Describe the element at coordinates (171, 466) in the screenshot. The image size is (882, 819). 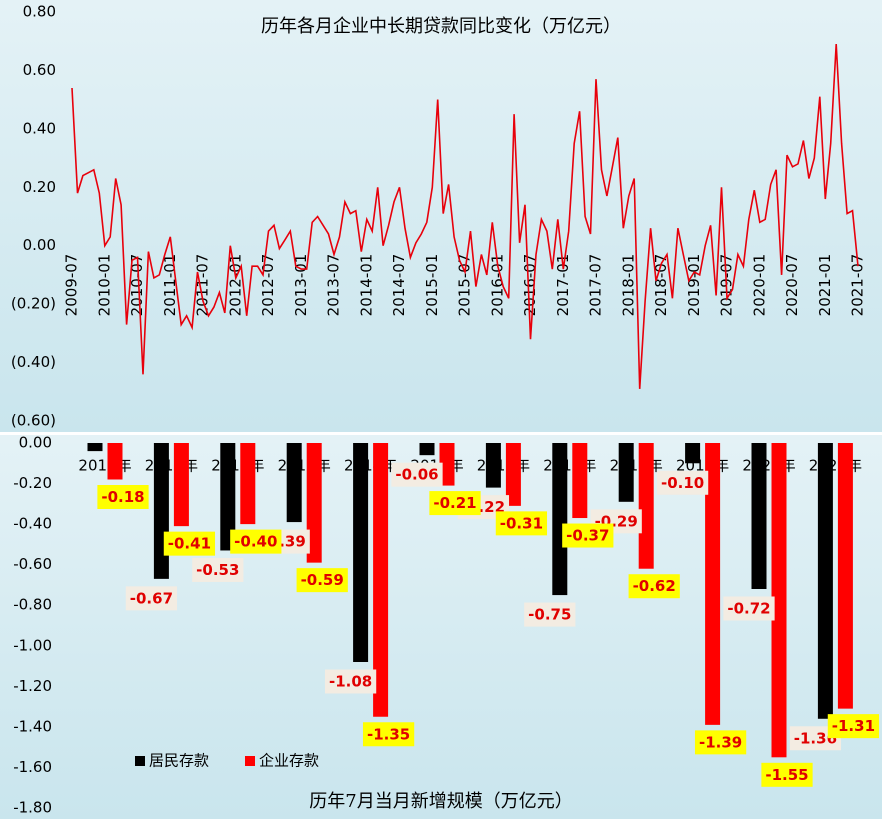
I see `x-tick-label: 2011年` at that location.